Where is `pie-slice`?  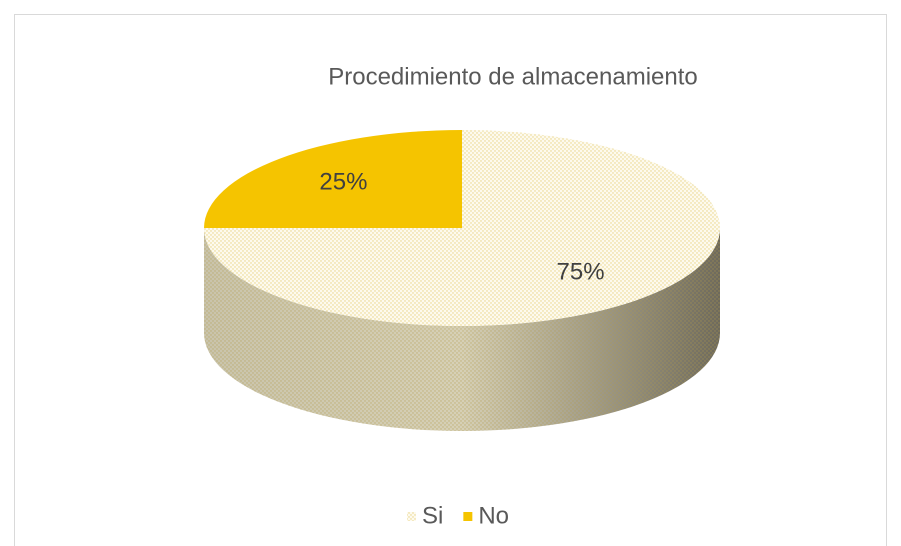 pie-slice is located at coordinates (333, 179).